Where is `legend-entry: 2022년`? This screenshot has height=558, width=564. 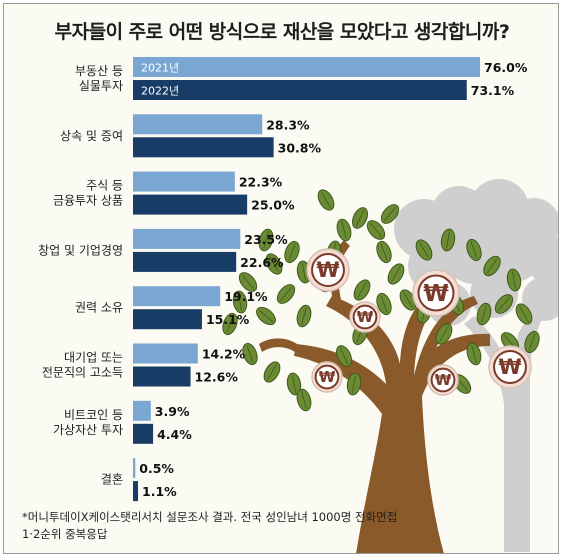 legend-entry: 2022년 is located at coordinates (160, 91).